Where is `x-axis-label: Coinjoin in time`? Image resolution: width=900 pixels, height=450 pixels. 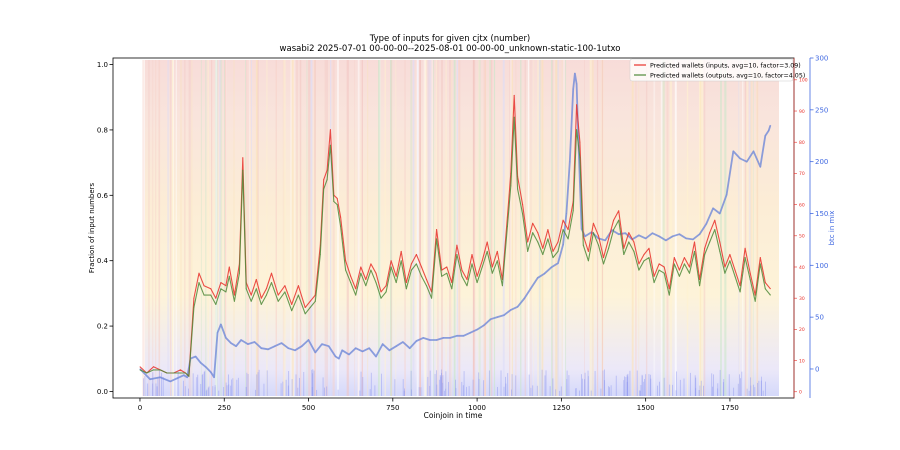 x-axis-label: Coinjoin in time is located at coordinates (453, 415).